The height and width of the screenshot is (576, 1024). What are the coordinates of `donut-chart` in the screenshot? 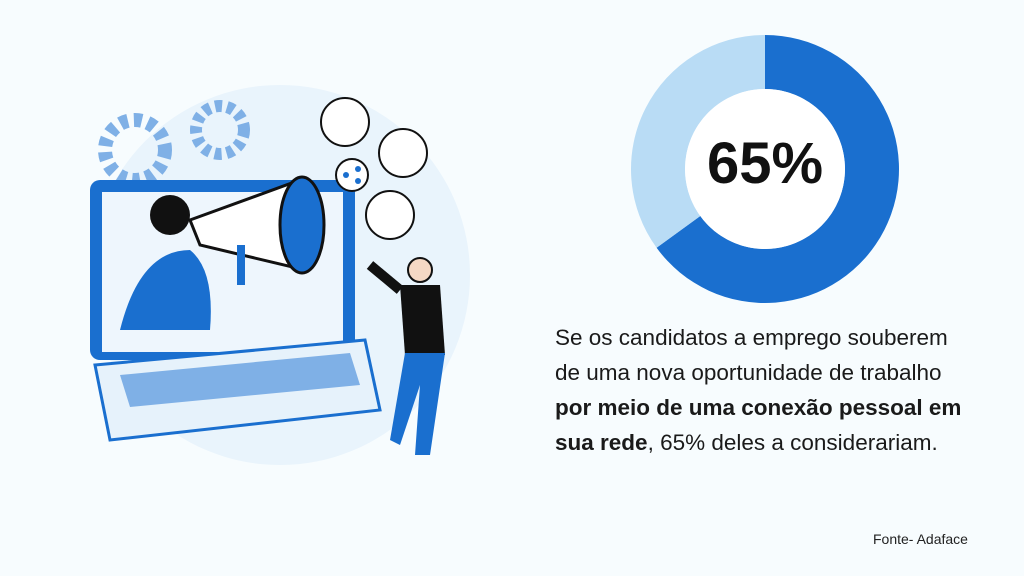 It's located at (765, 169).